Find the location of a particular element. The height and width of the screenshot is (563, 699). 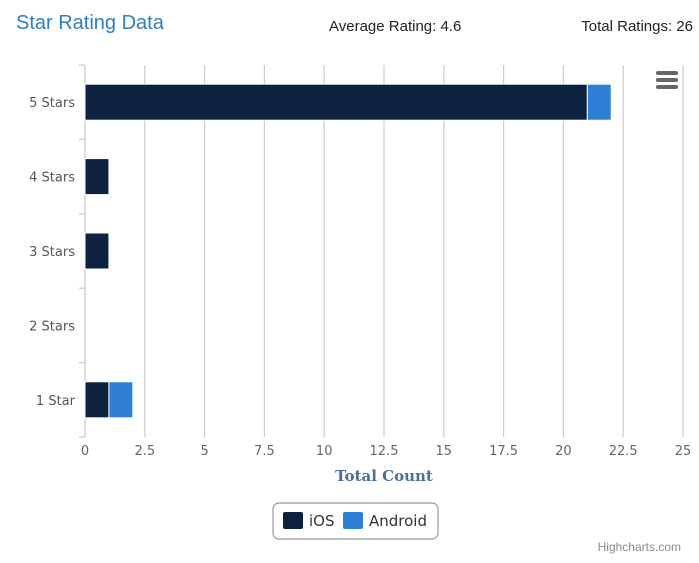

x-tick-label: 0 is located at coordinates (85, 451).